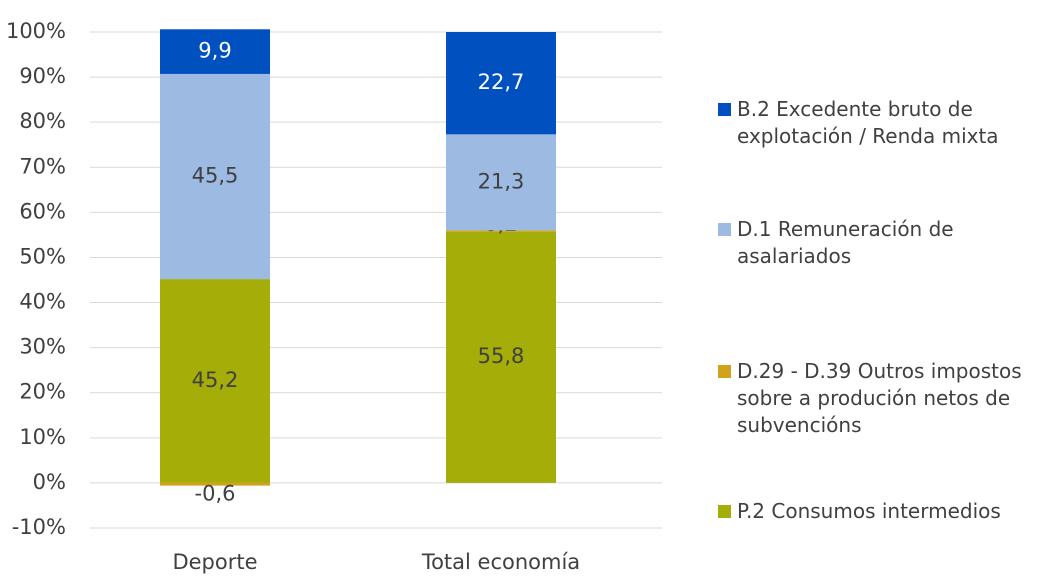 The height and width of the screenshot is (579, 1048). What do you see at coordinates (42, 211) in the screenshot?
I see `y-tick-label: 60%` at bounding box center [42, 211].